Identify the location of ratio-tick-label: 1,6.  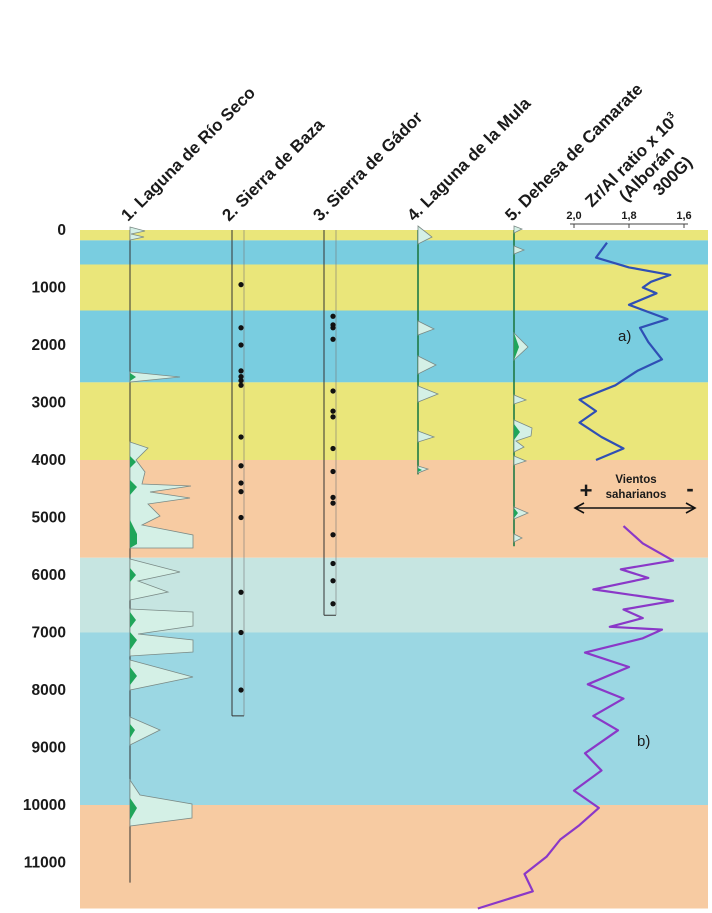
(683, 216).